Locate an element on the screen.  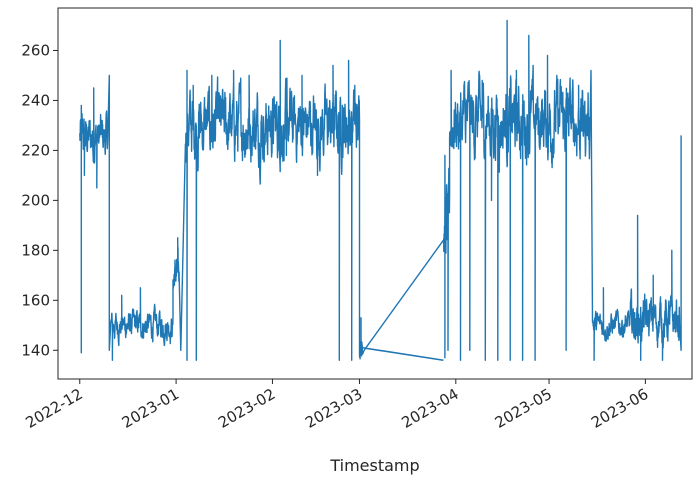
y-tick-label: 180 is located at coordinates (35, 250).